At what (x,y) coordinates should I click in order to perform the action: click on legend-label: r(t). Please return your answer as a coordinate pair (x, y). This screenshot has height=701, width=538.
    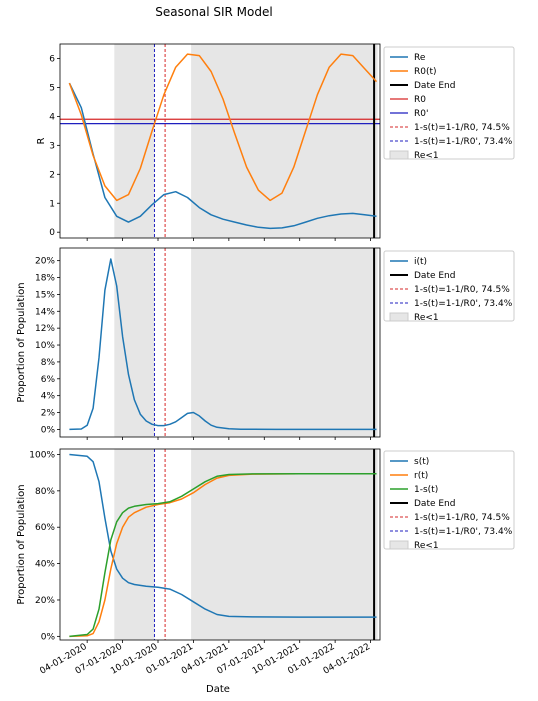
    Looking at the image, I should click on (421, 476).